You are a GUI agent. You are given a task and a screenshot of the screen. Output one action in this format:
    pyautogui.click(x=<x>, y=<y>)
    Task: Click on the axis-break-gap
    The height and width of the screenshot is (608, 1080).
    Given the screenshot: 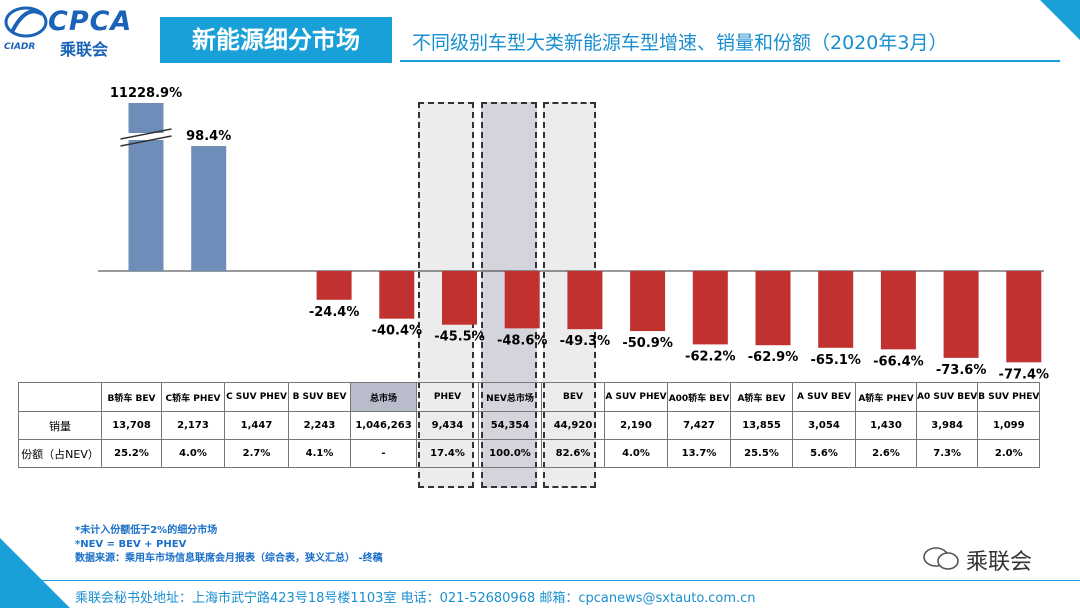 What is the action you would take?
    pyautogui.click(x=146, y=136)
    